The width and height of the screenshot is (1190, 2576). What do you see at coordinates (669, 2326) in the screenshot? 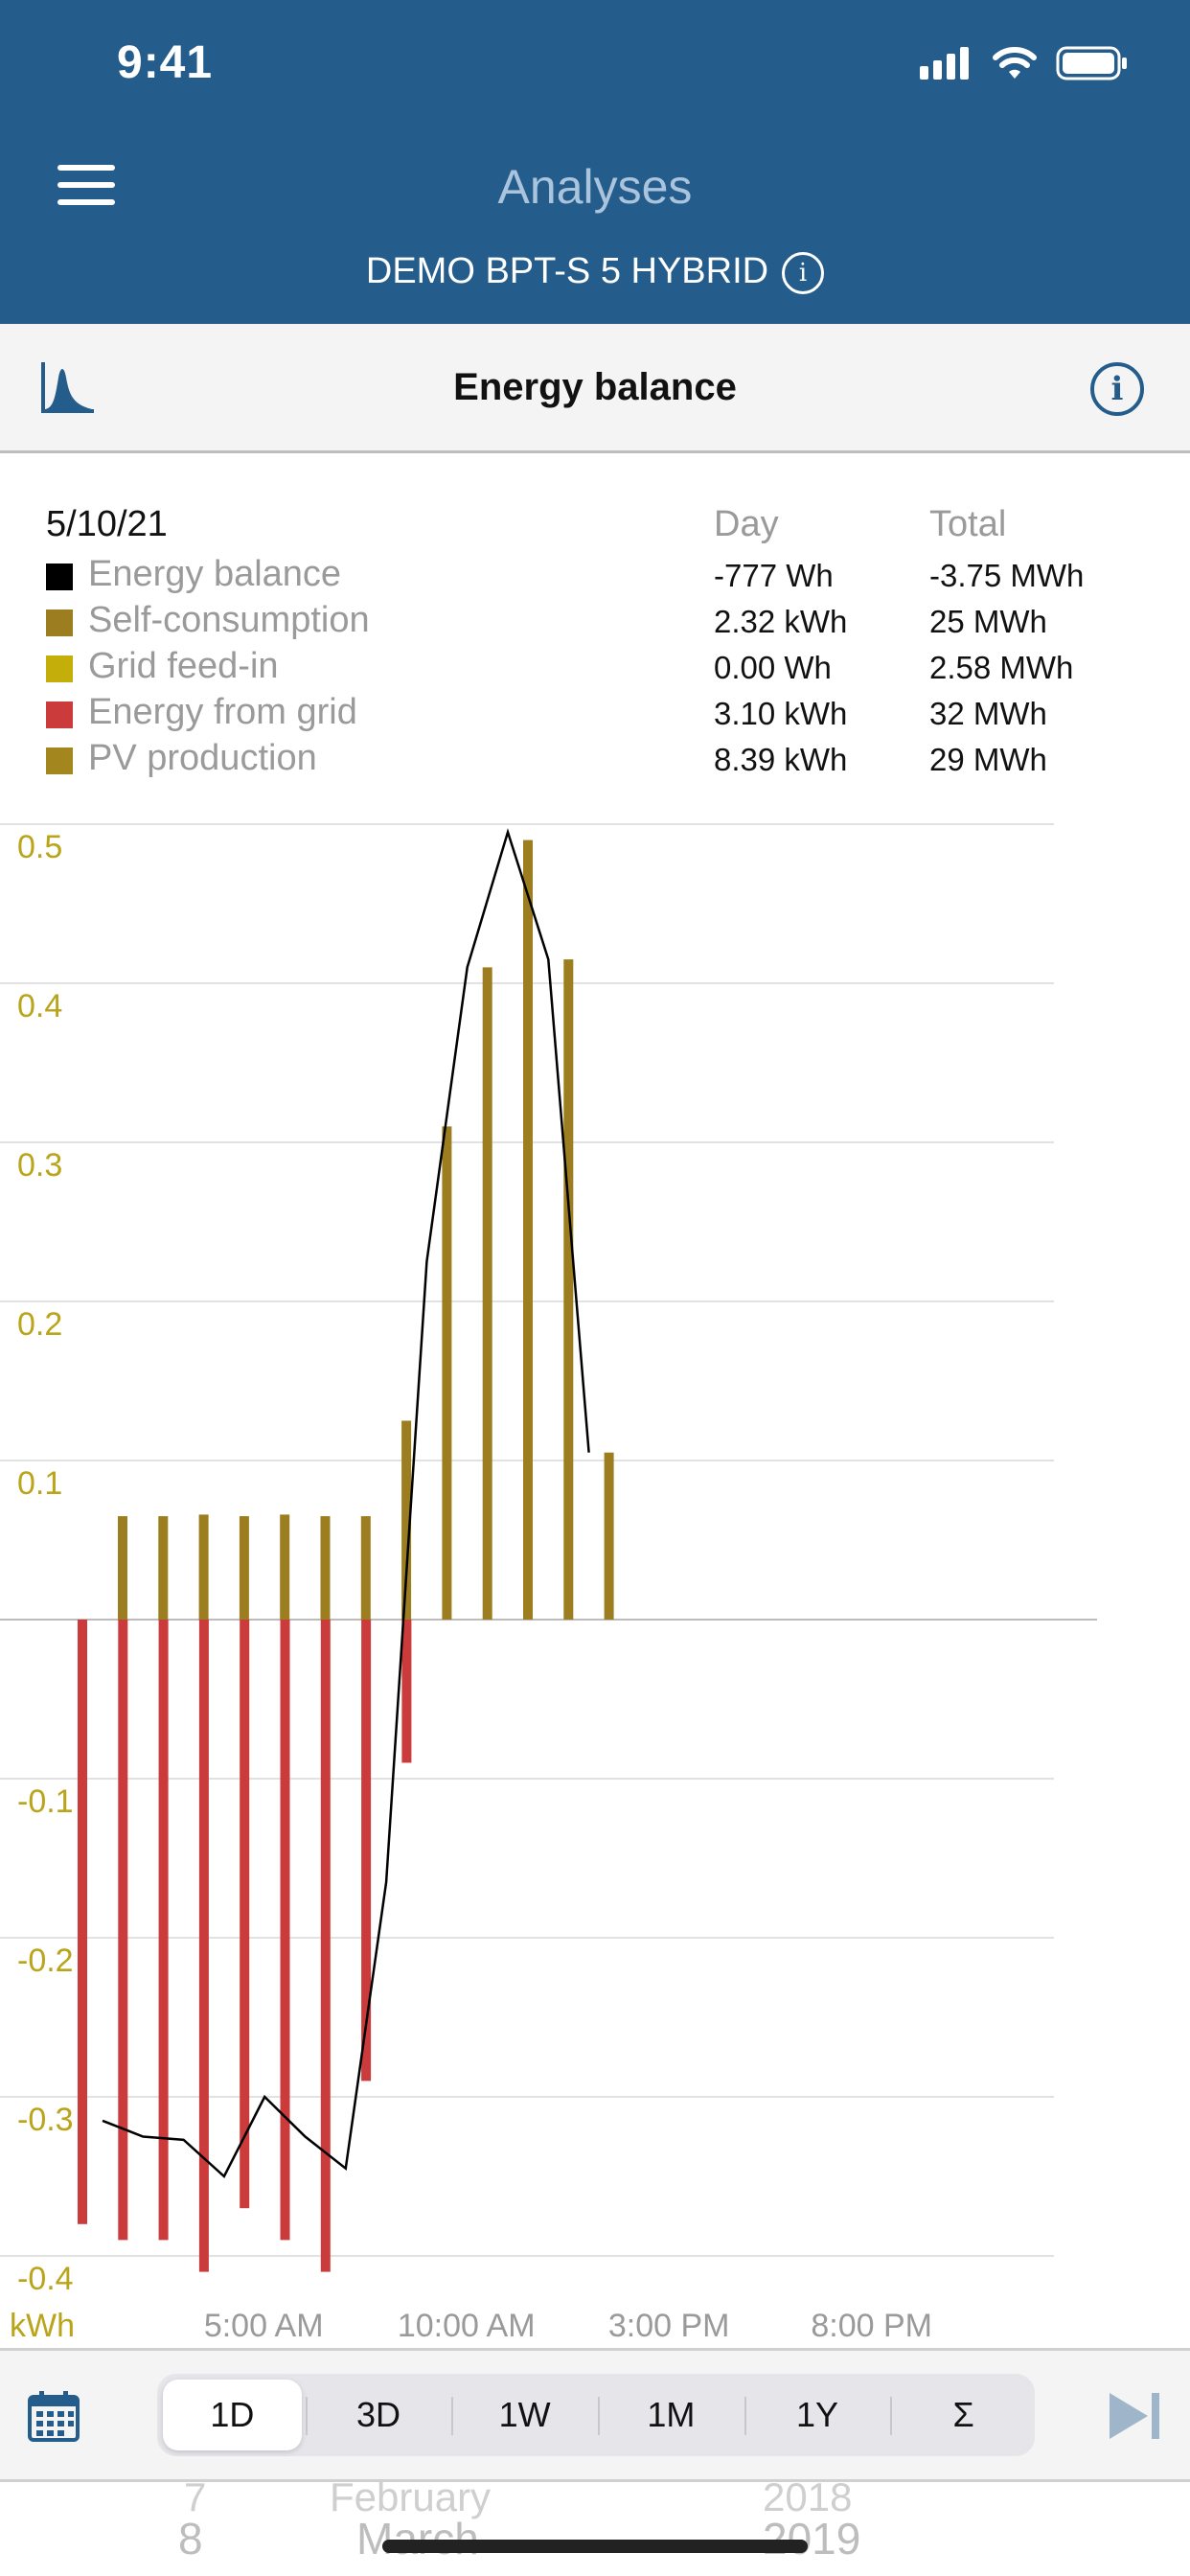
I see `x-tick-label: 3:00 PM` at bounding box center [669, 2326].